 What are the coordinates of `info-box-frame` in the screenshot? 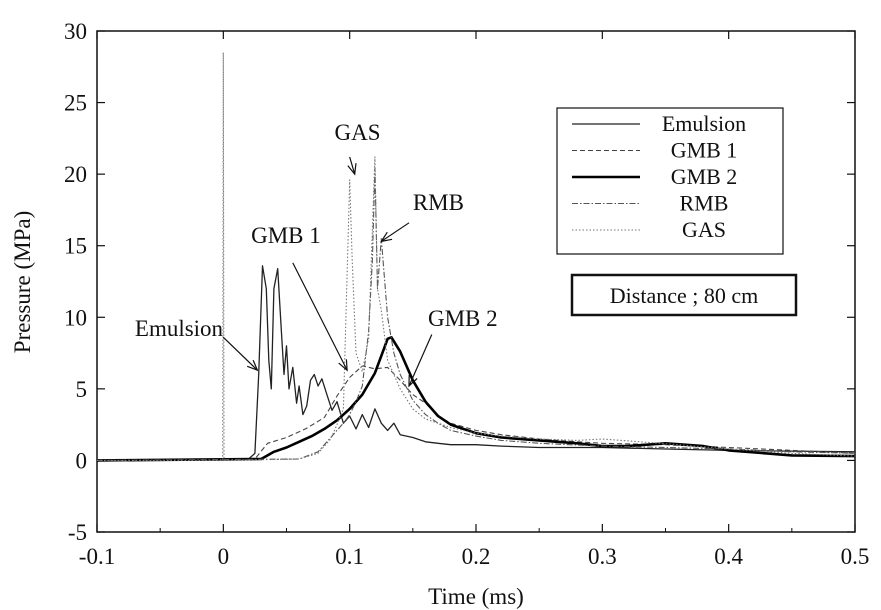 It's located at (684, 295).